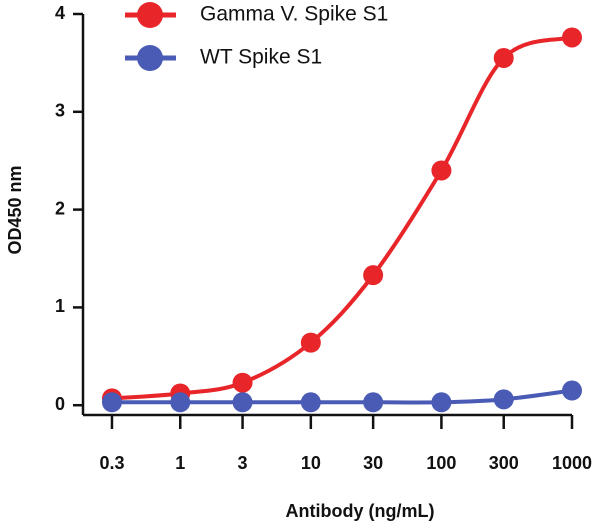 The width and height of the screenshot is (600, 531). I want to click on x-tick-label: 1000, so click(572, 463).